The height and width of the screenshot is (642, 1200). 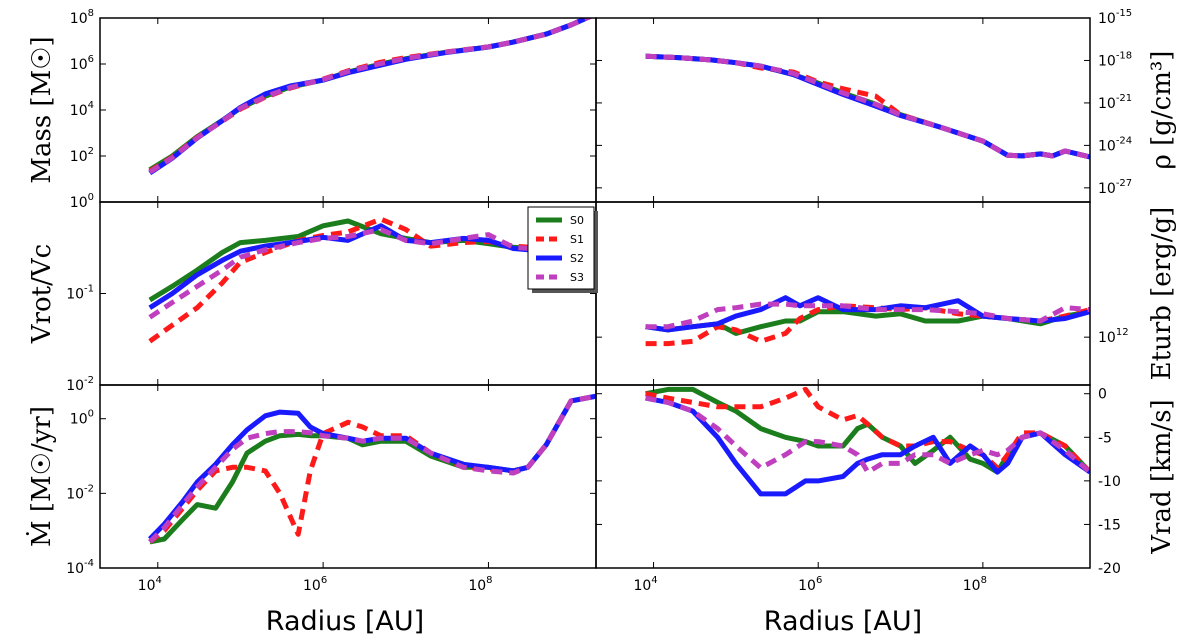 I want to click on x-axis-layer: 10⁴ 10⁶ 10⁸ 10⁴ 10⁶ 10⁸, so click(x=562, y=584).